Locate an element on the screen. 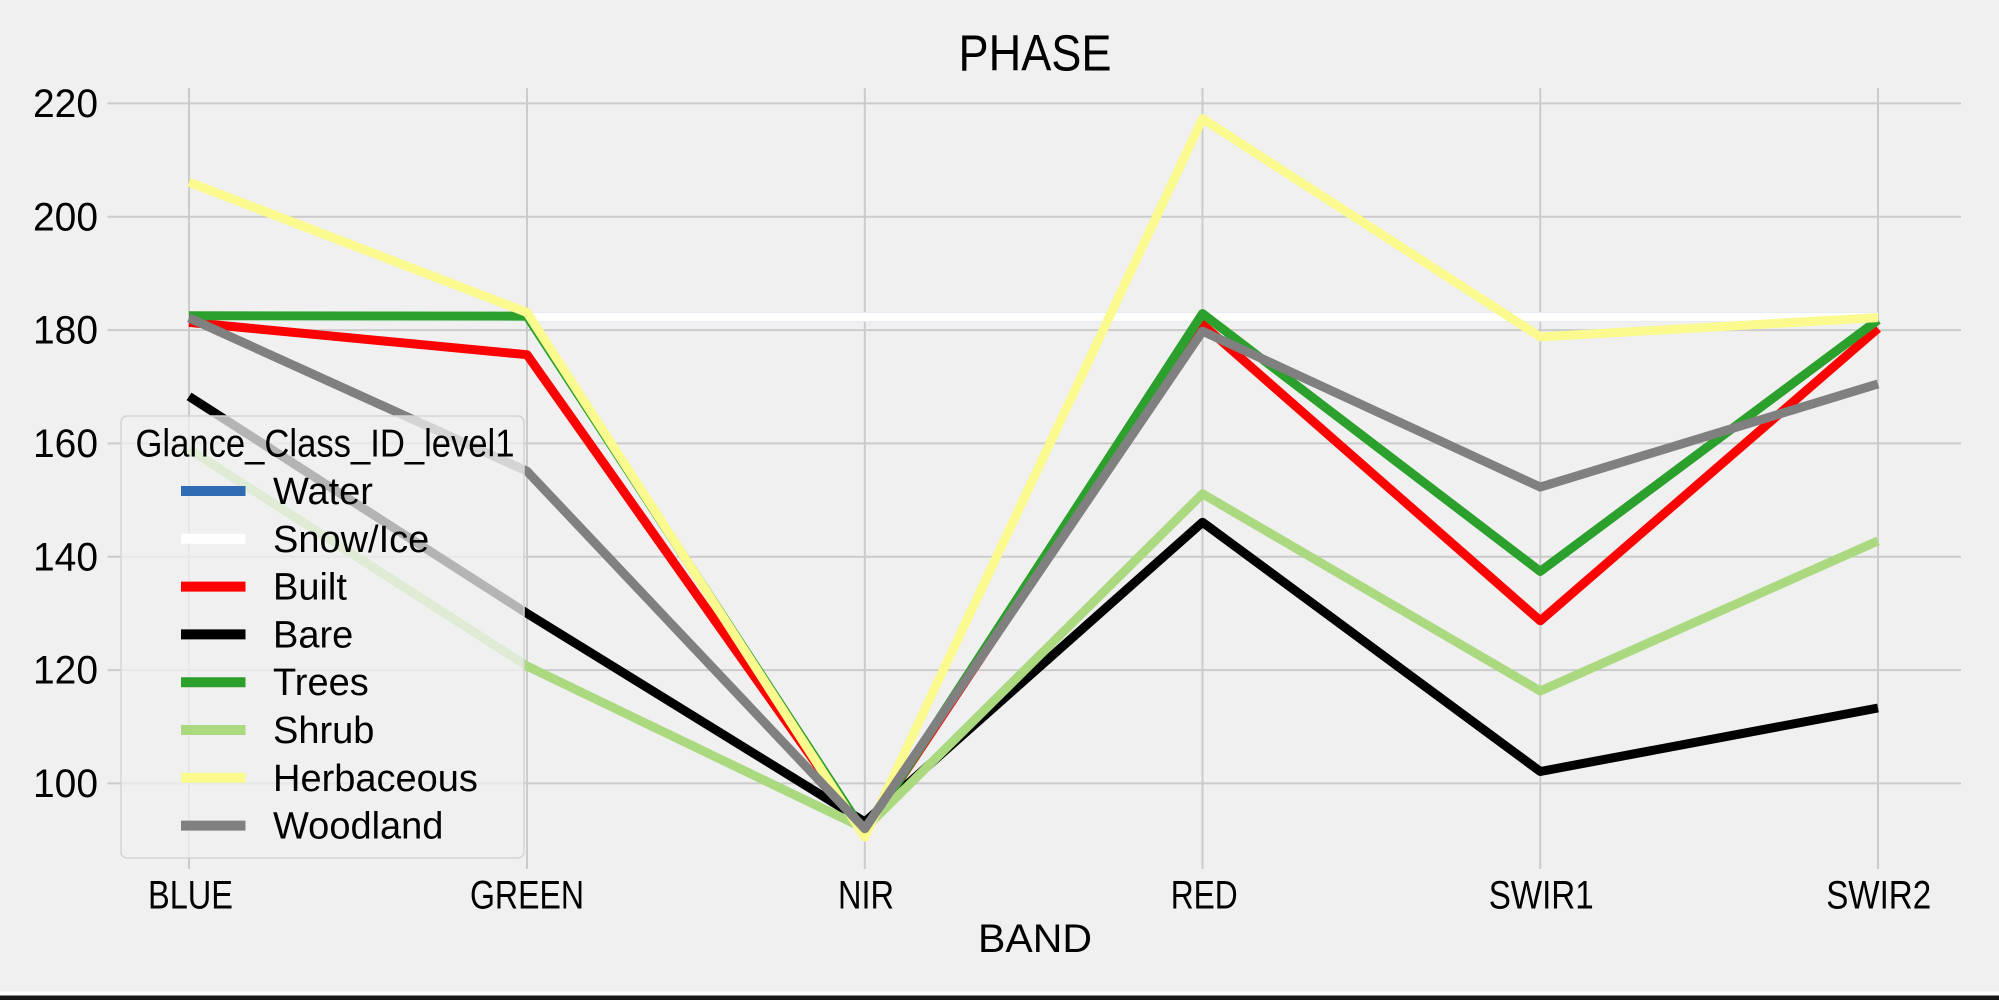 This screenshot has height=1000, width=1999. svg-text: Woodland is located at coordinates (358, 827).